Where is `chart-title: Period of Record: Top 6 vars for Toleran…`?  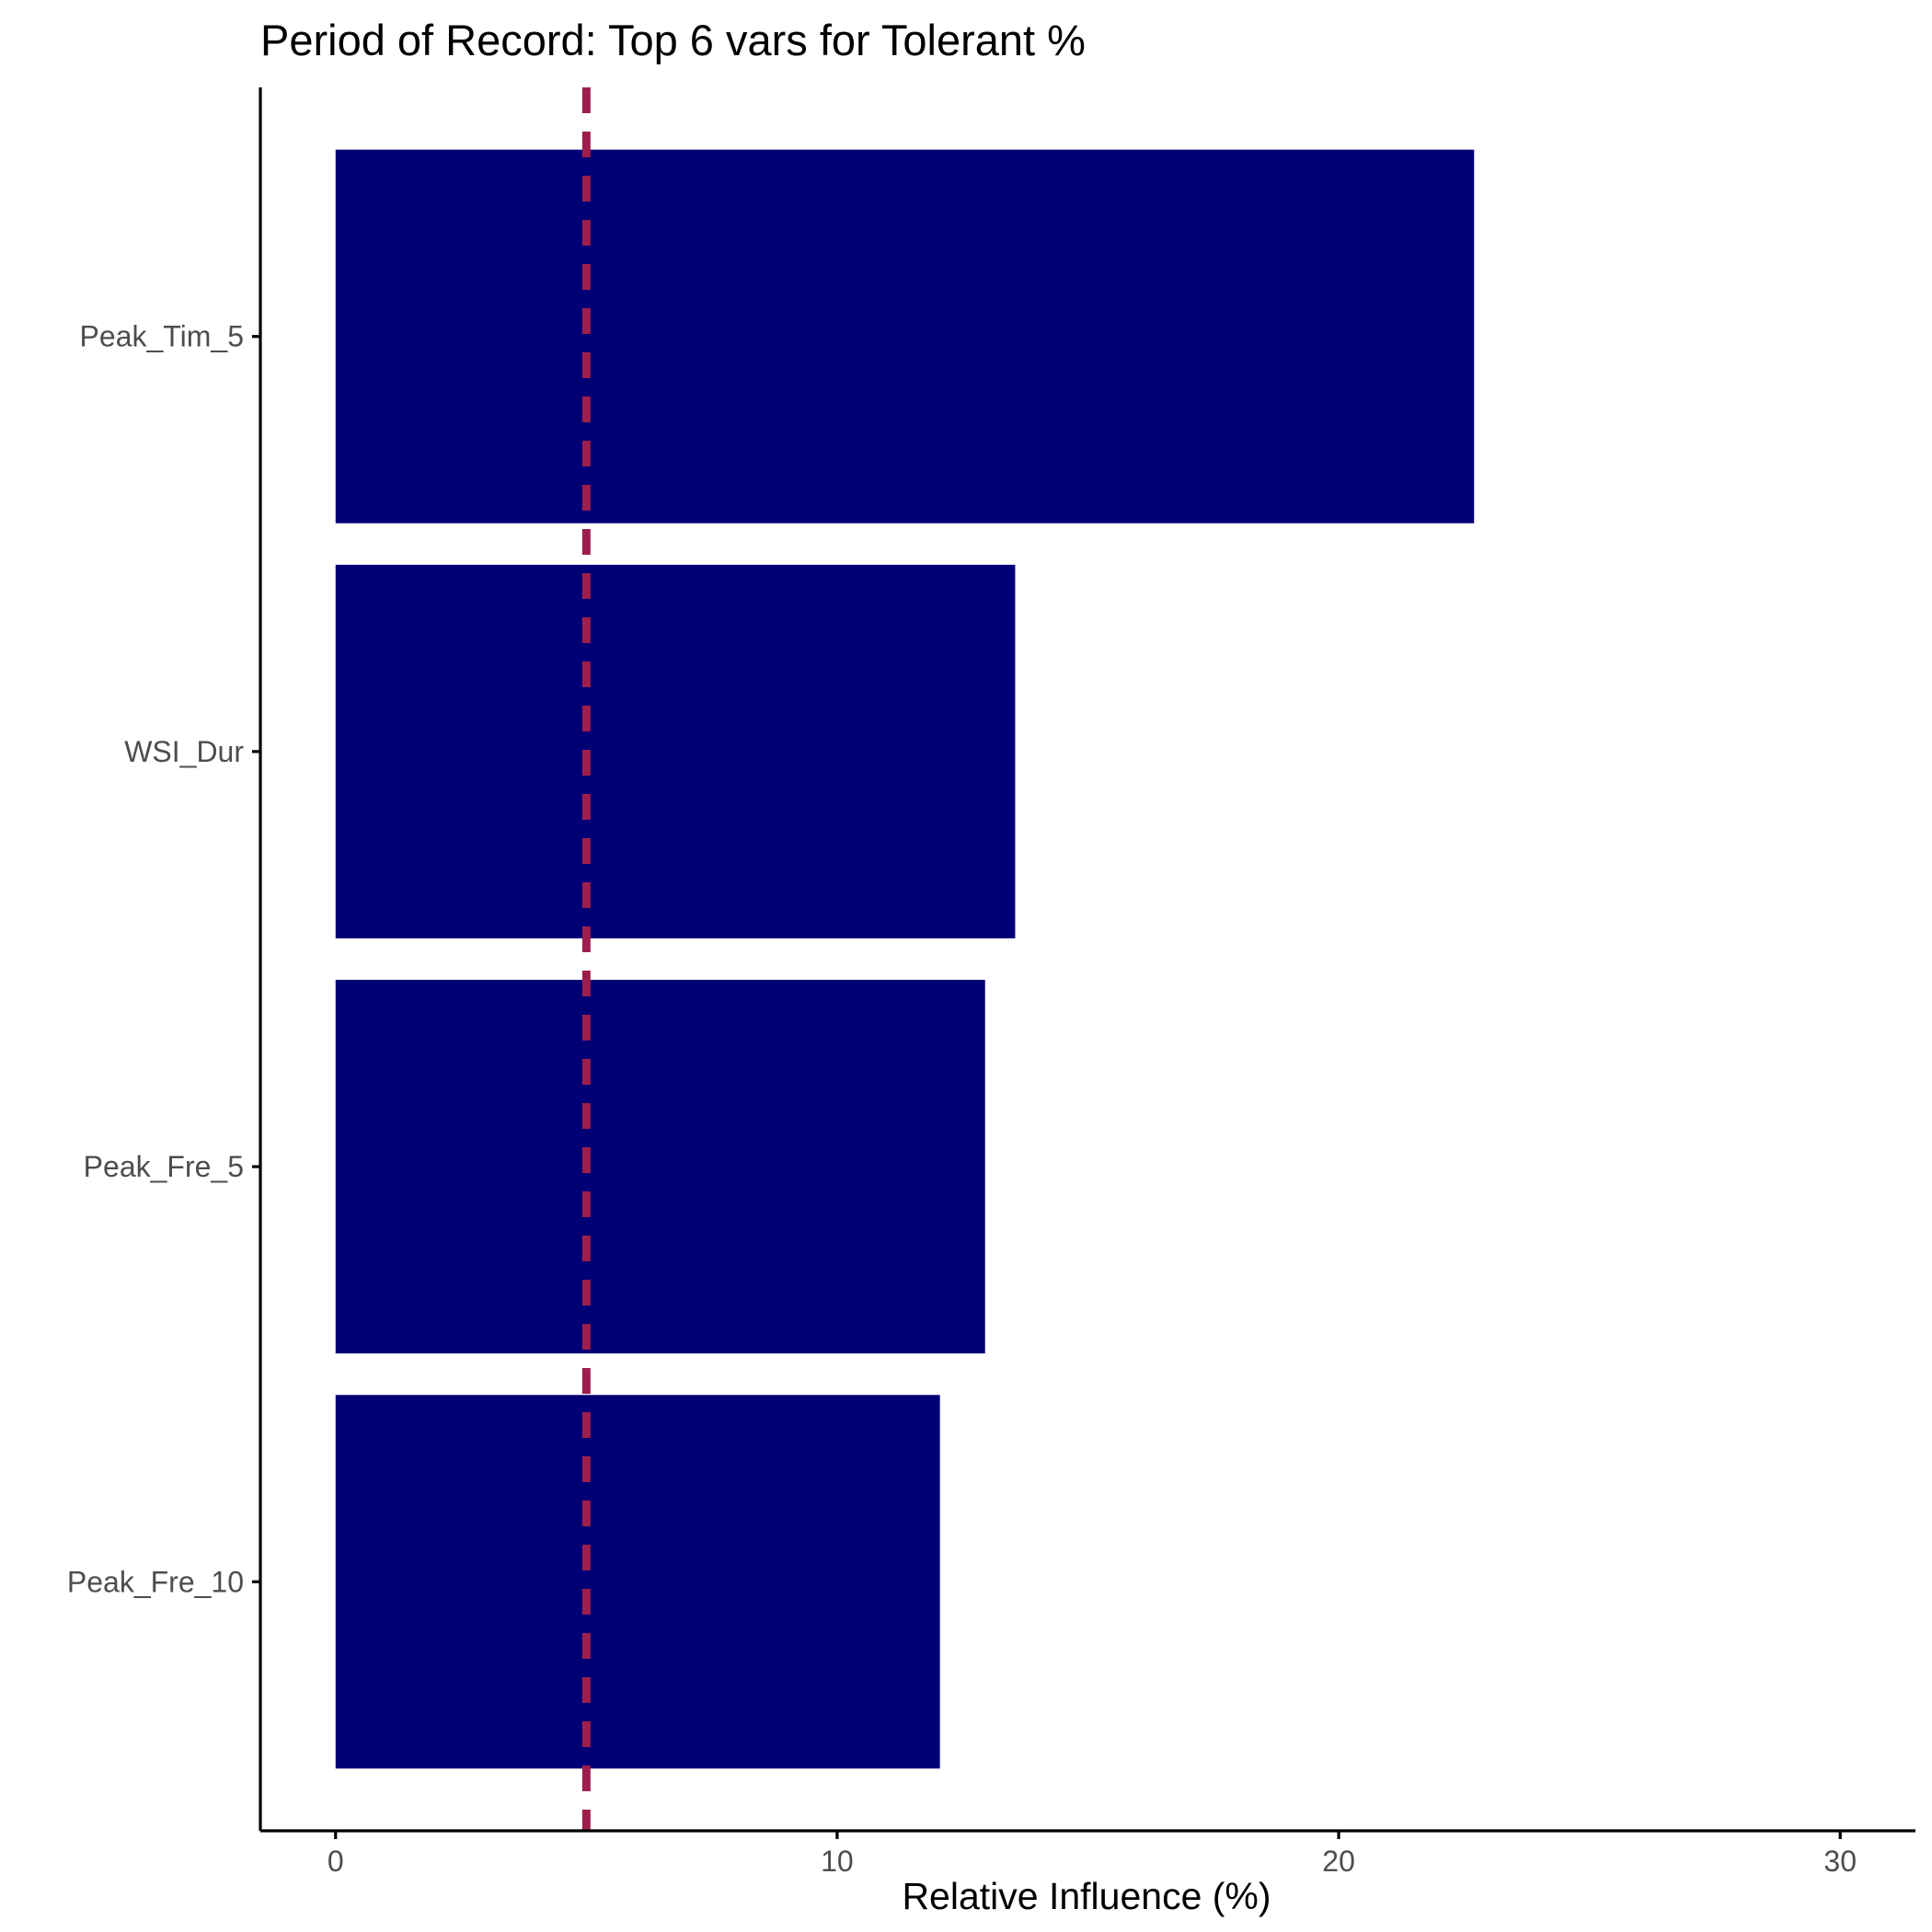 chart-title: Period of Record: Top 6 vars for Toleran… is located at coordinates (673, 40).